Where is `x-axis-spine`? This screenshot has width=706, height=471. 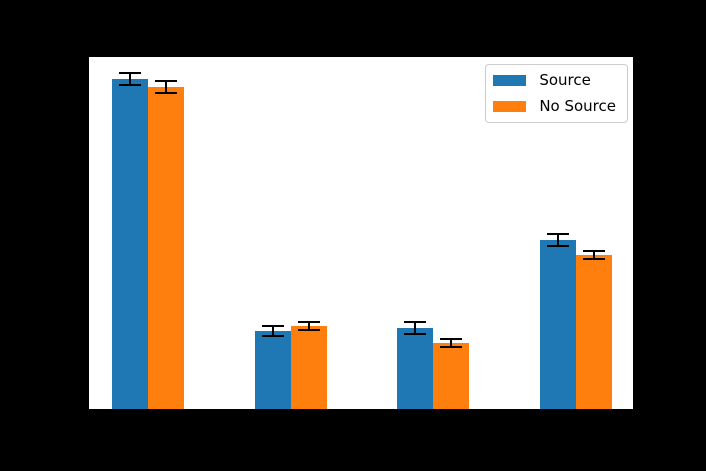 x-axis-spine is located at coordinates (361, 410).